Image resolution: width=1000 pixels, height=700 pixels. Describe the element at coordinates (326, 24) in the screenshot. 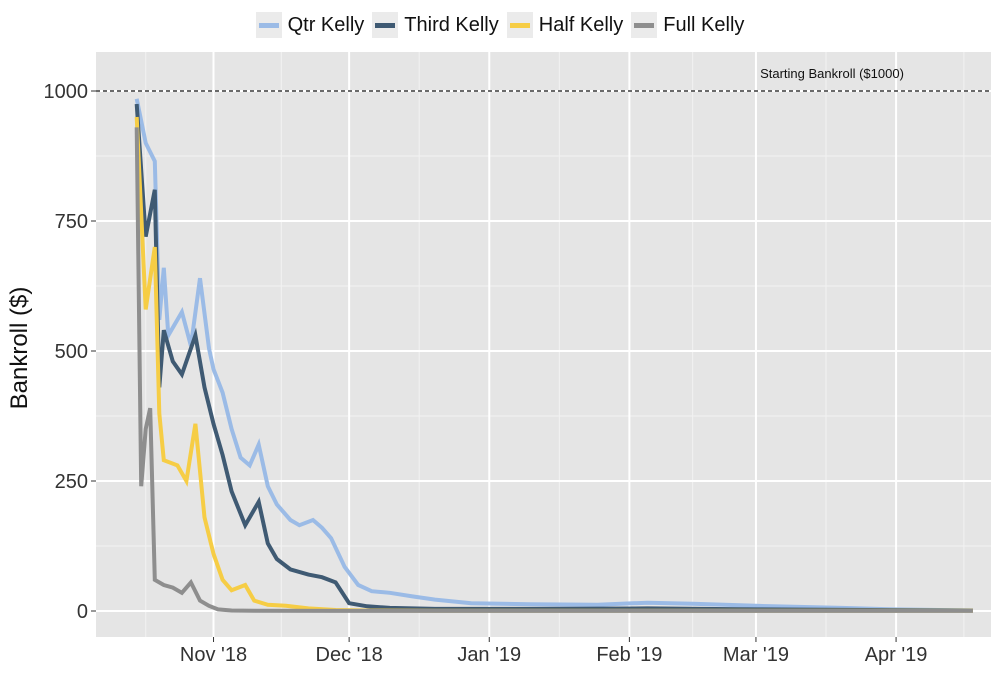

I see `legend-label: Qtr Kelly` at that location.